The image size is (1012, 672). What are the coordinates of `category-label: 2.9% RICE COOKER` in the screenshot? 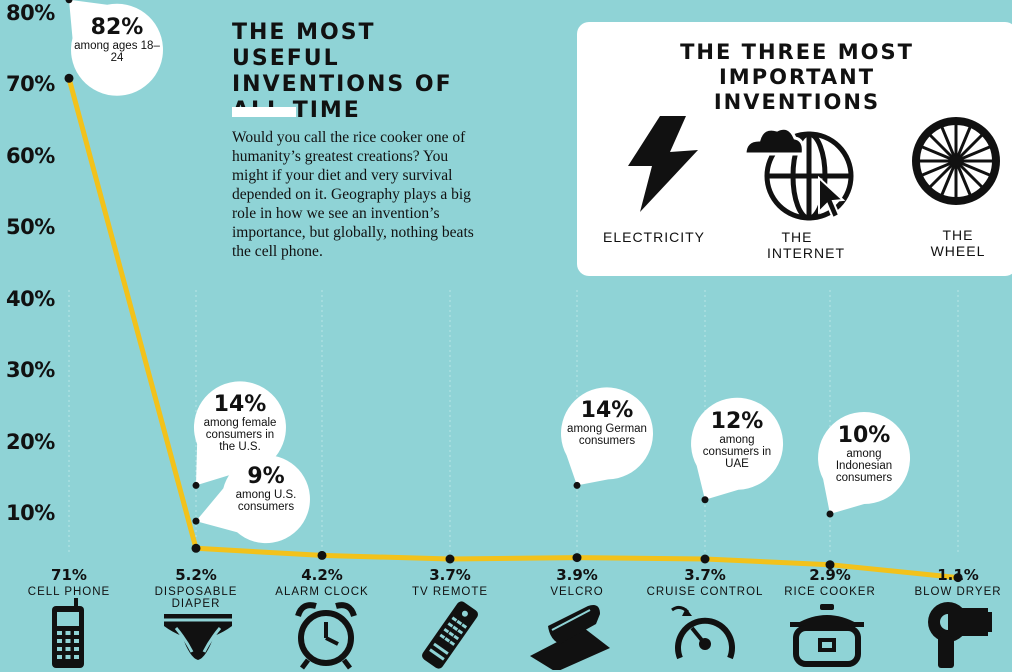 It's located at (830, 582).